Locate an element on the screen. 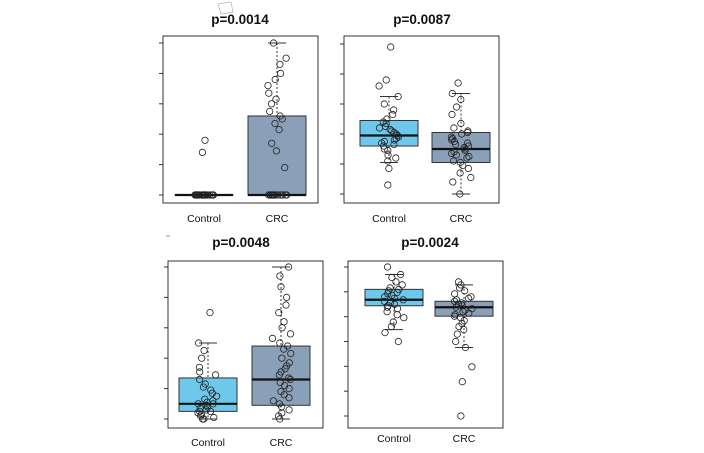  panel-3-xtick-crc: CRC is located at coordinates (281, 443).